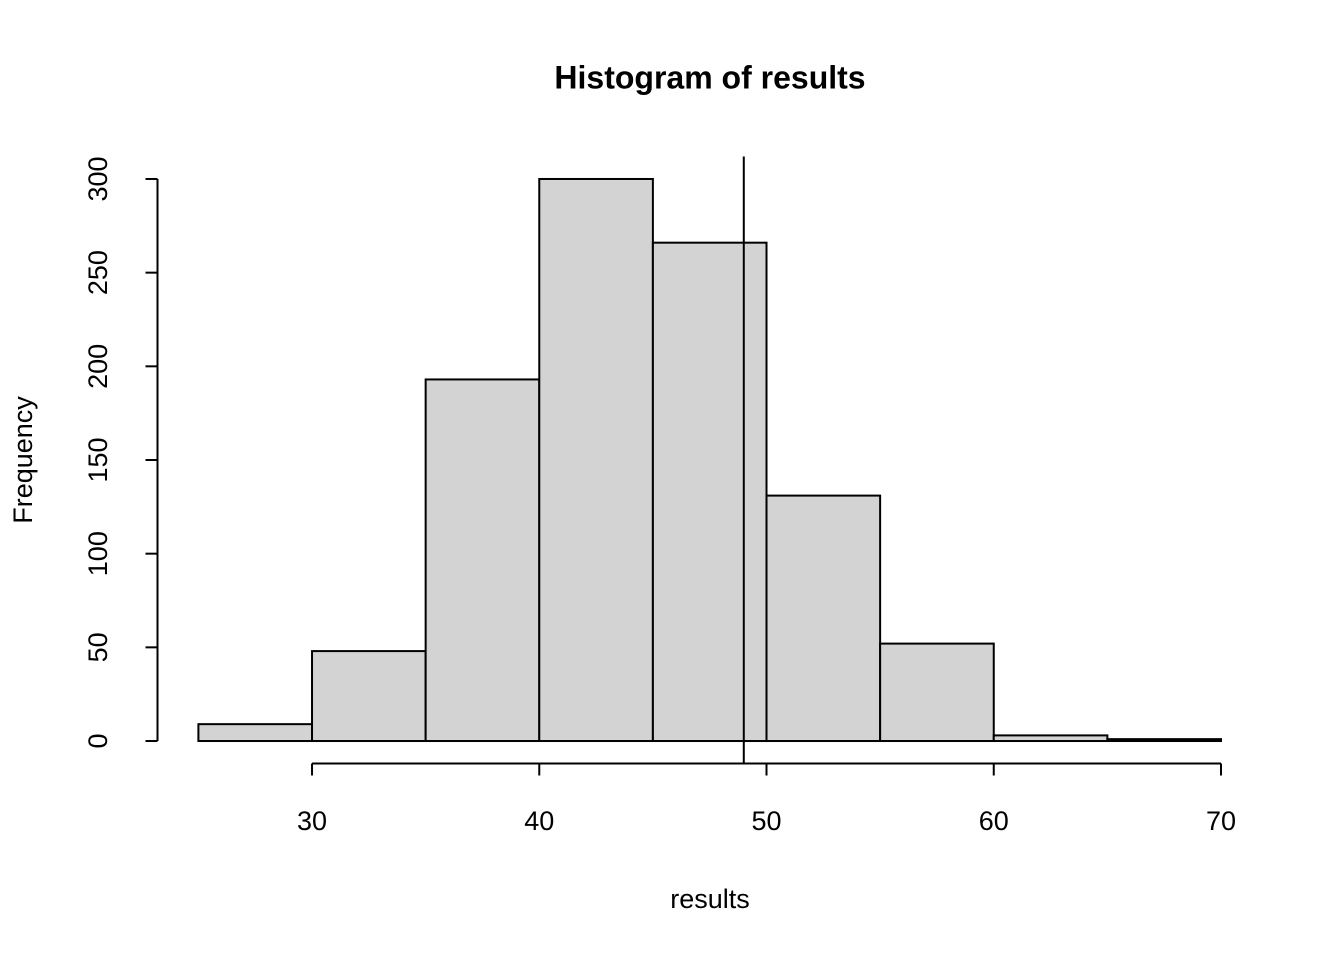  Describe the element at coordinates (98, 366) in the screenshot. I see `y-tick-label: 200` at that location.